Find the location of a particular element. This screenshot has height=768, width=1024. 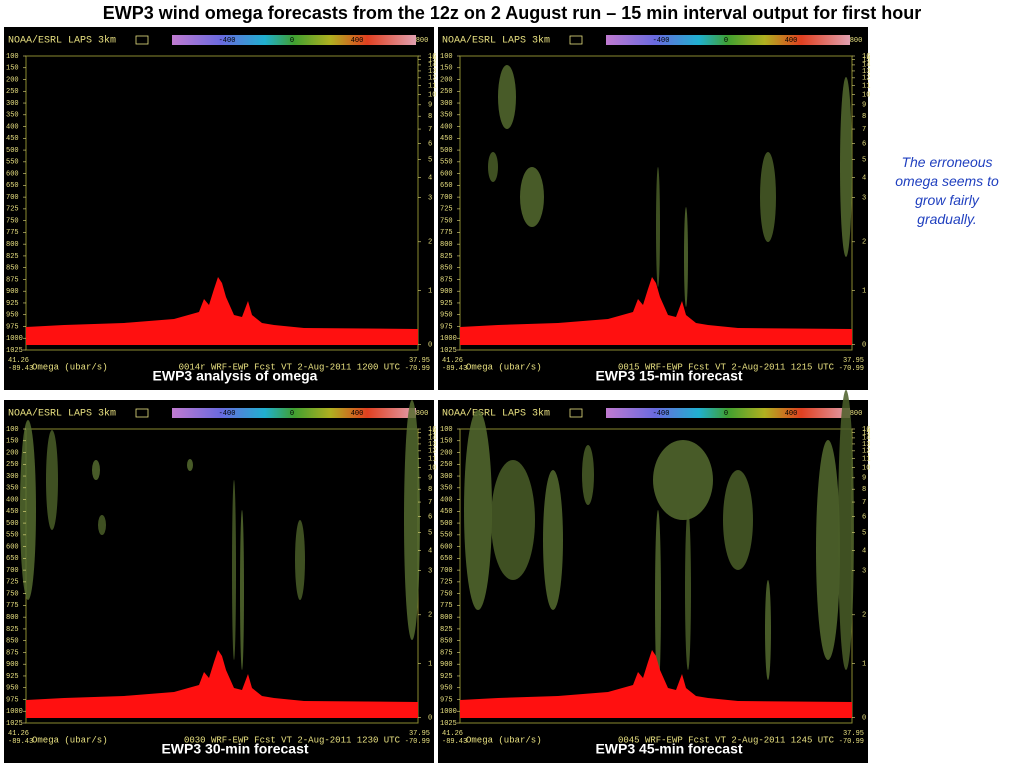

colorbar-label: -400 is located at coordinates (227, 41).